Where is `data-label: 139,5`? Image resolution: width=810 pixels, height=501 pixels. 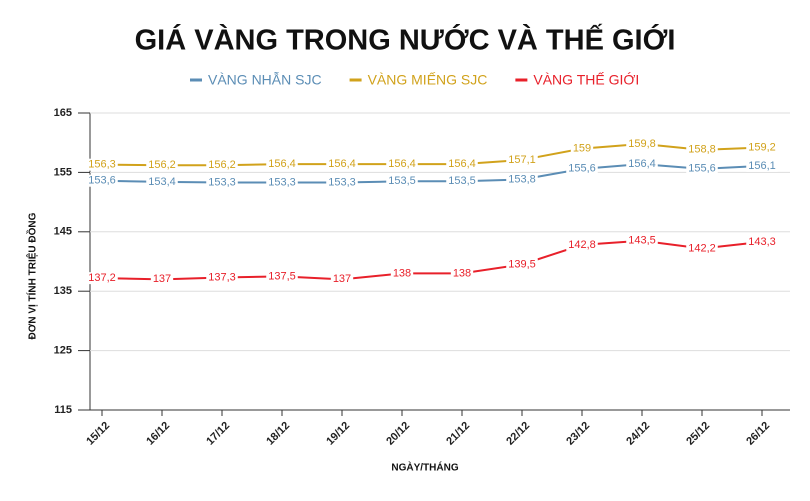
data-label: 139,5 is located at coordinates (522, 264).